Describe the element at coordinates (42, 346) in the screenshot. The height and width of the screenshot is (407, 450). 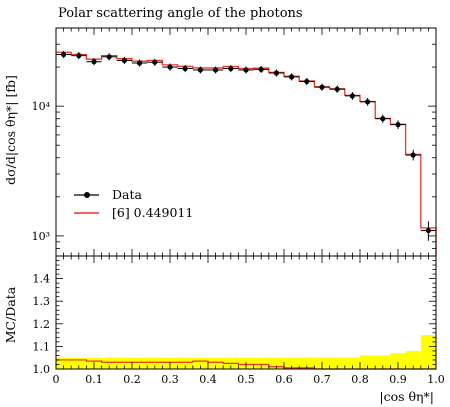
I see `ratio-y-tick-label: 1.1` at that location.